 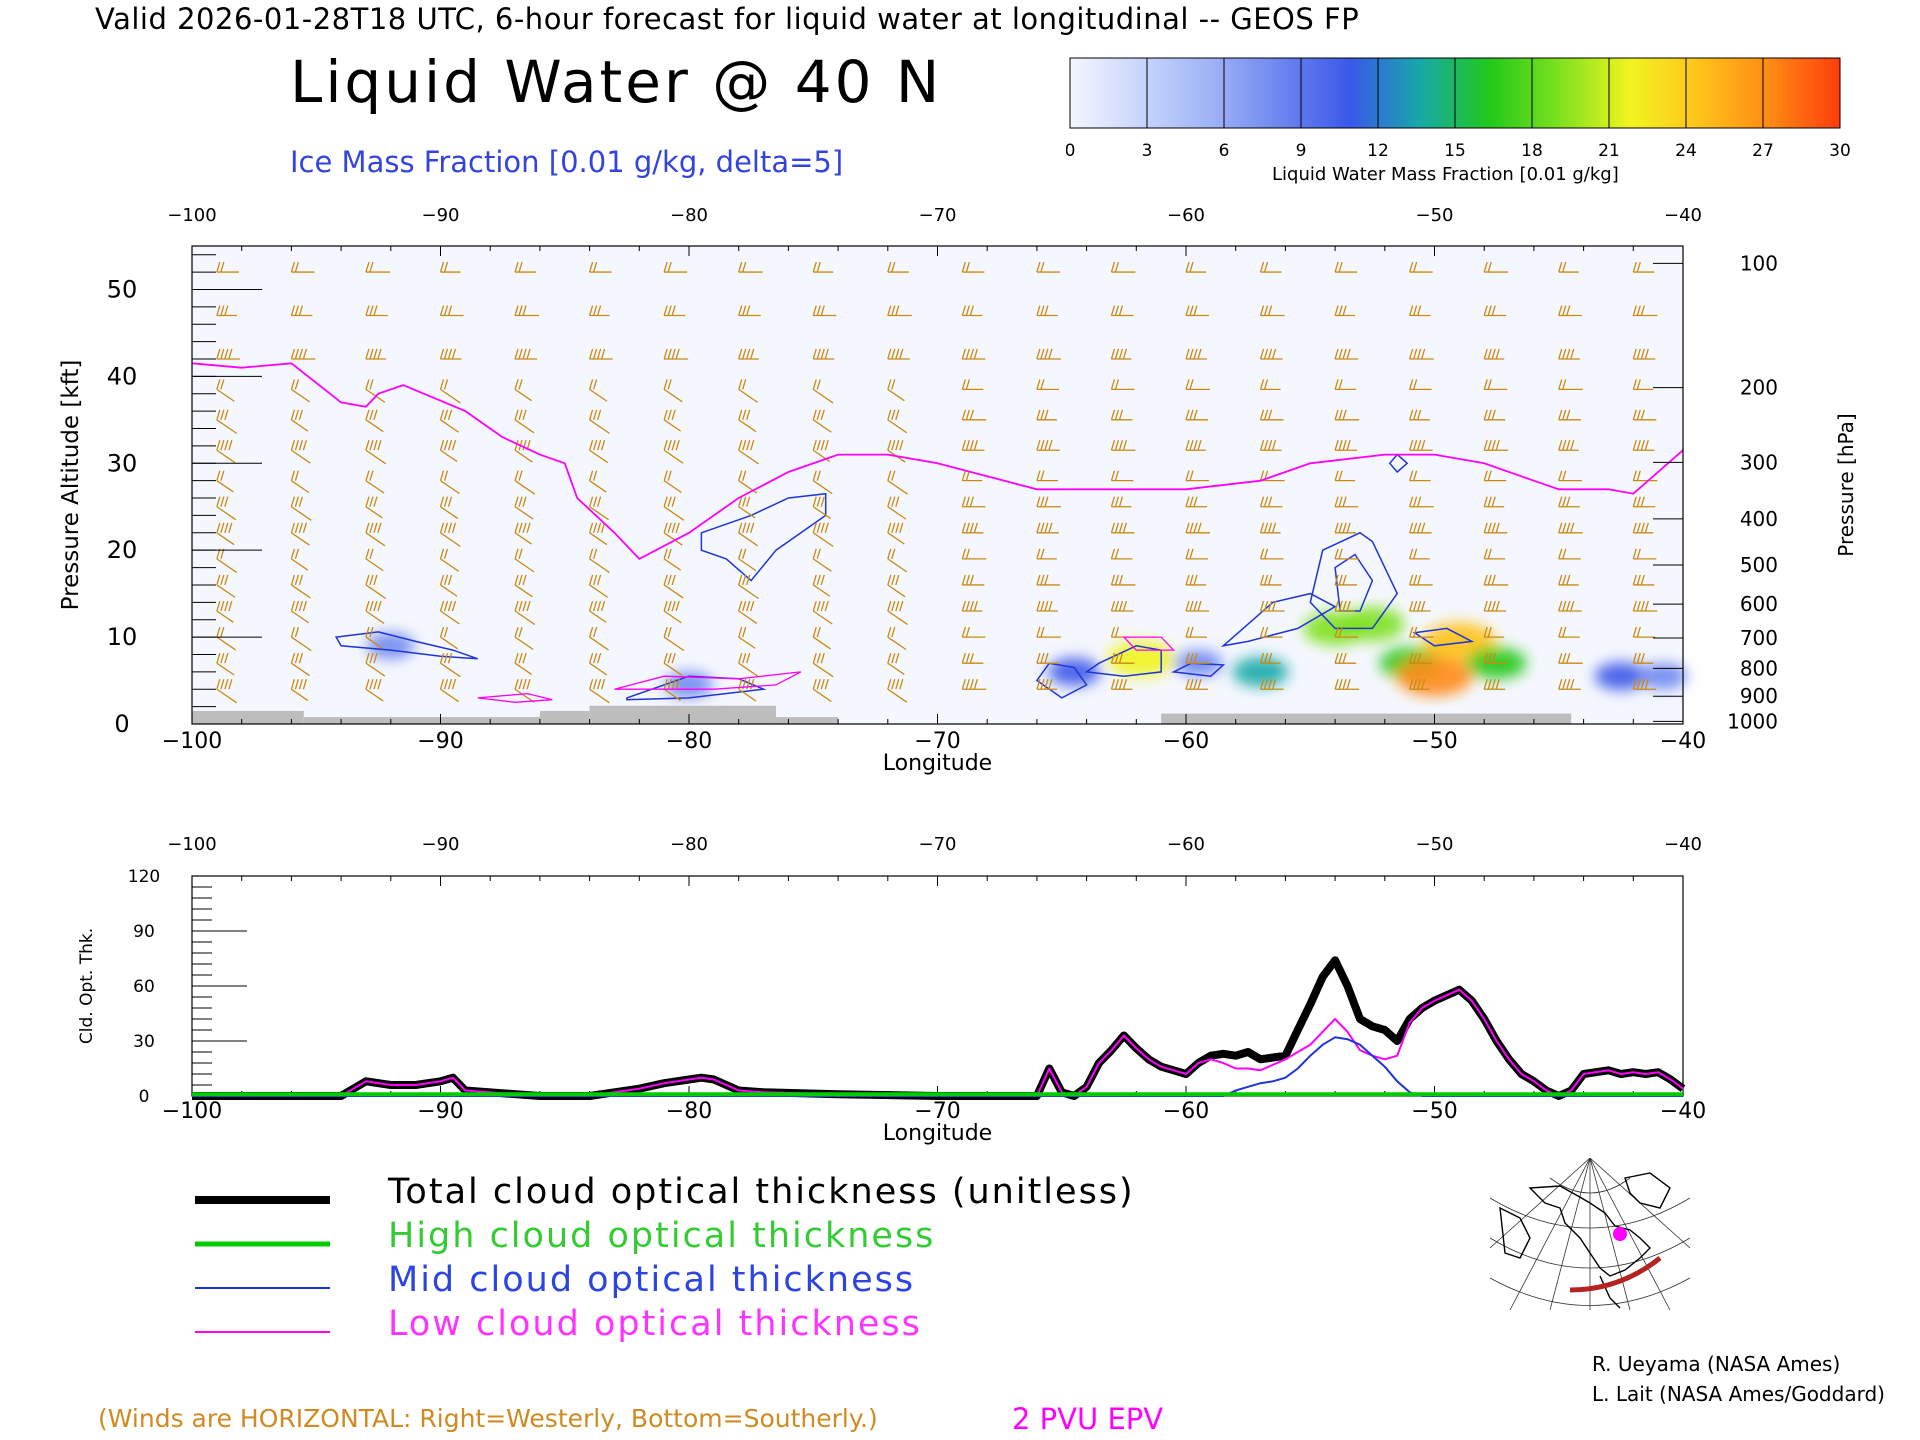 I want to click on x-tick-label-top: −60, so click(x=1186, y=215).